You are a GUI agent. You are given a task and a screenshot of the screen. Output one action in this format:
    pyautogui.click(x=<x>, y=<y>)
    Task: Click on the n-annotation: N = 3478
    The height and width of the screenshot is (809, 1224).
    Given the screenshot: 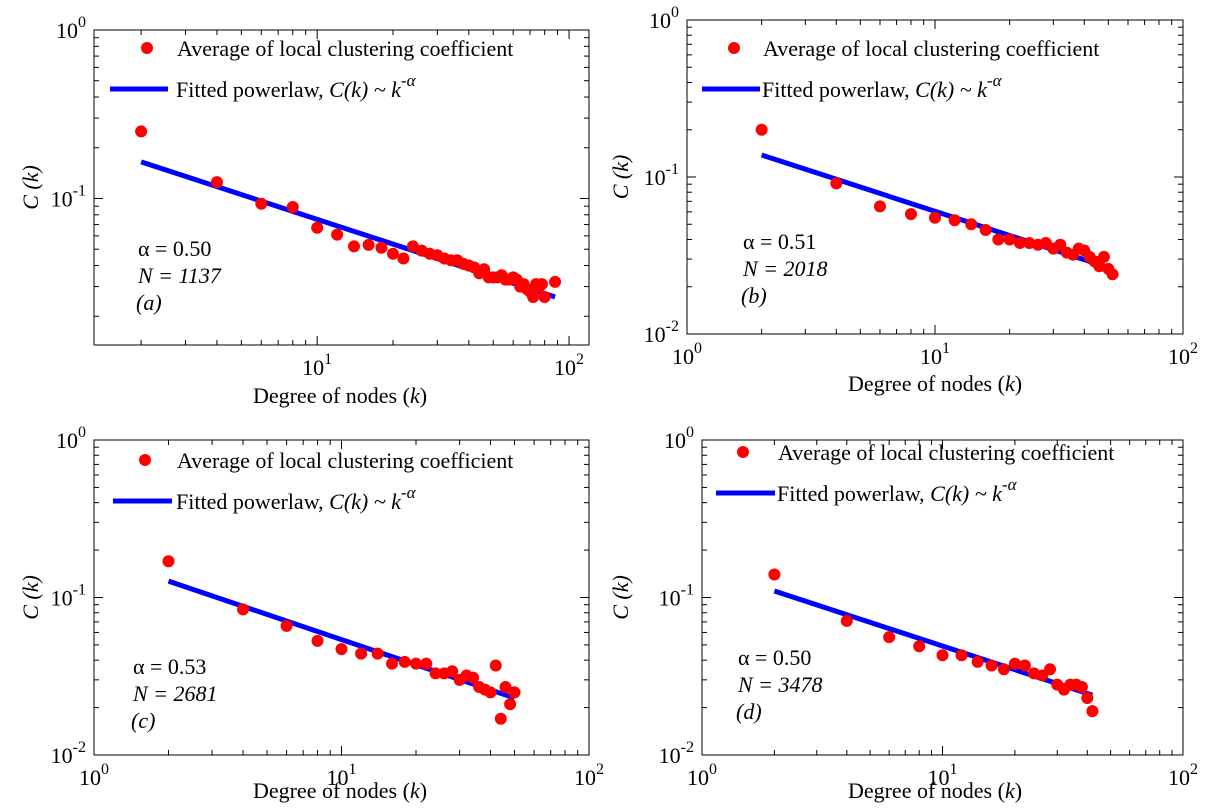 What is the action you would take?
    pyautogui.click(x=780, y=684)
    